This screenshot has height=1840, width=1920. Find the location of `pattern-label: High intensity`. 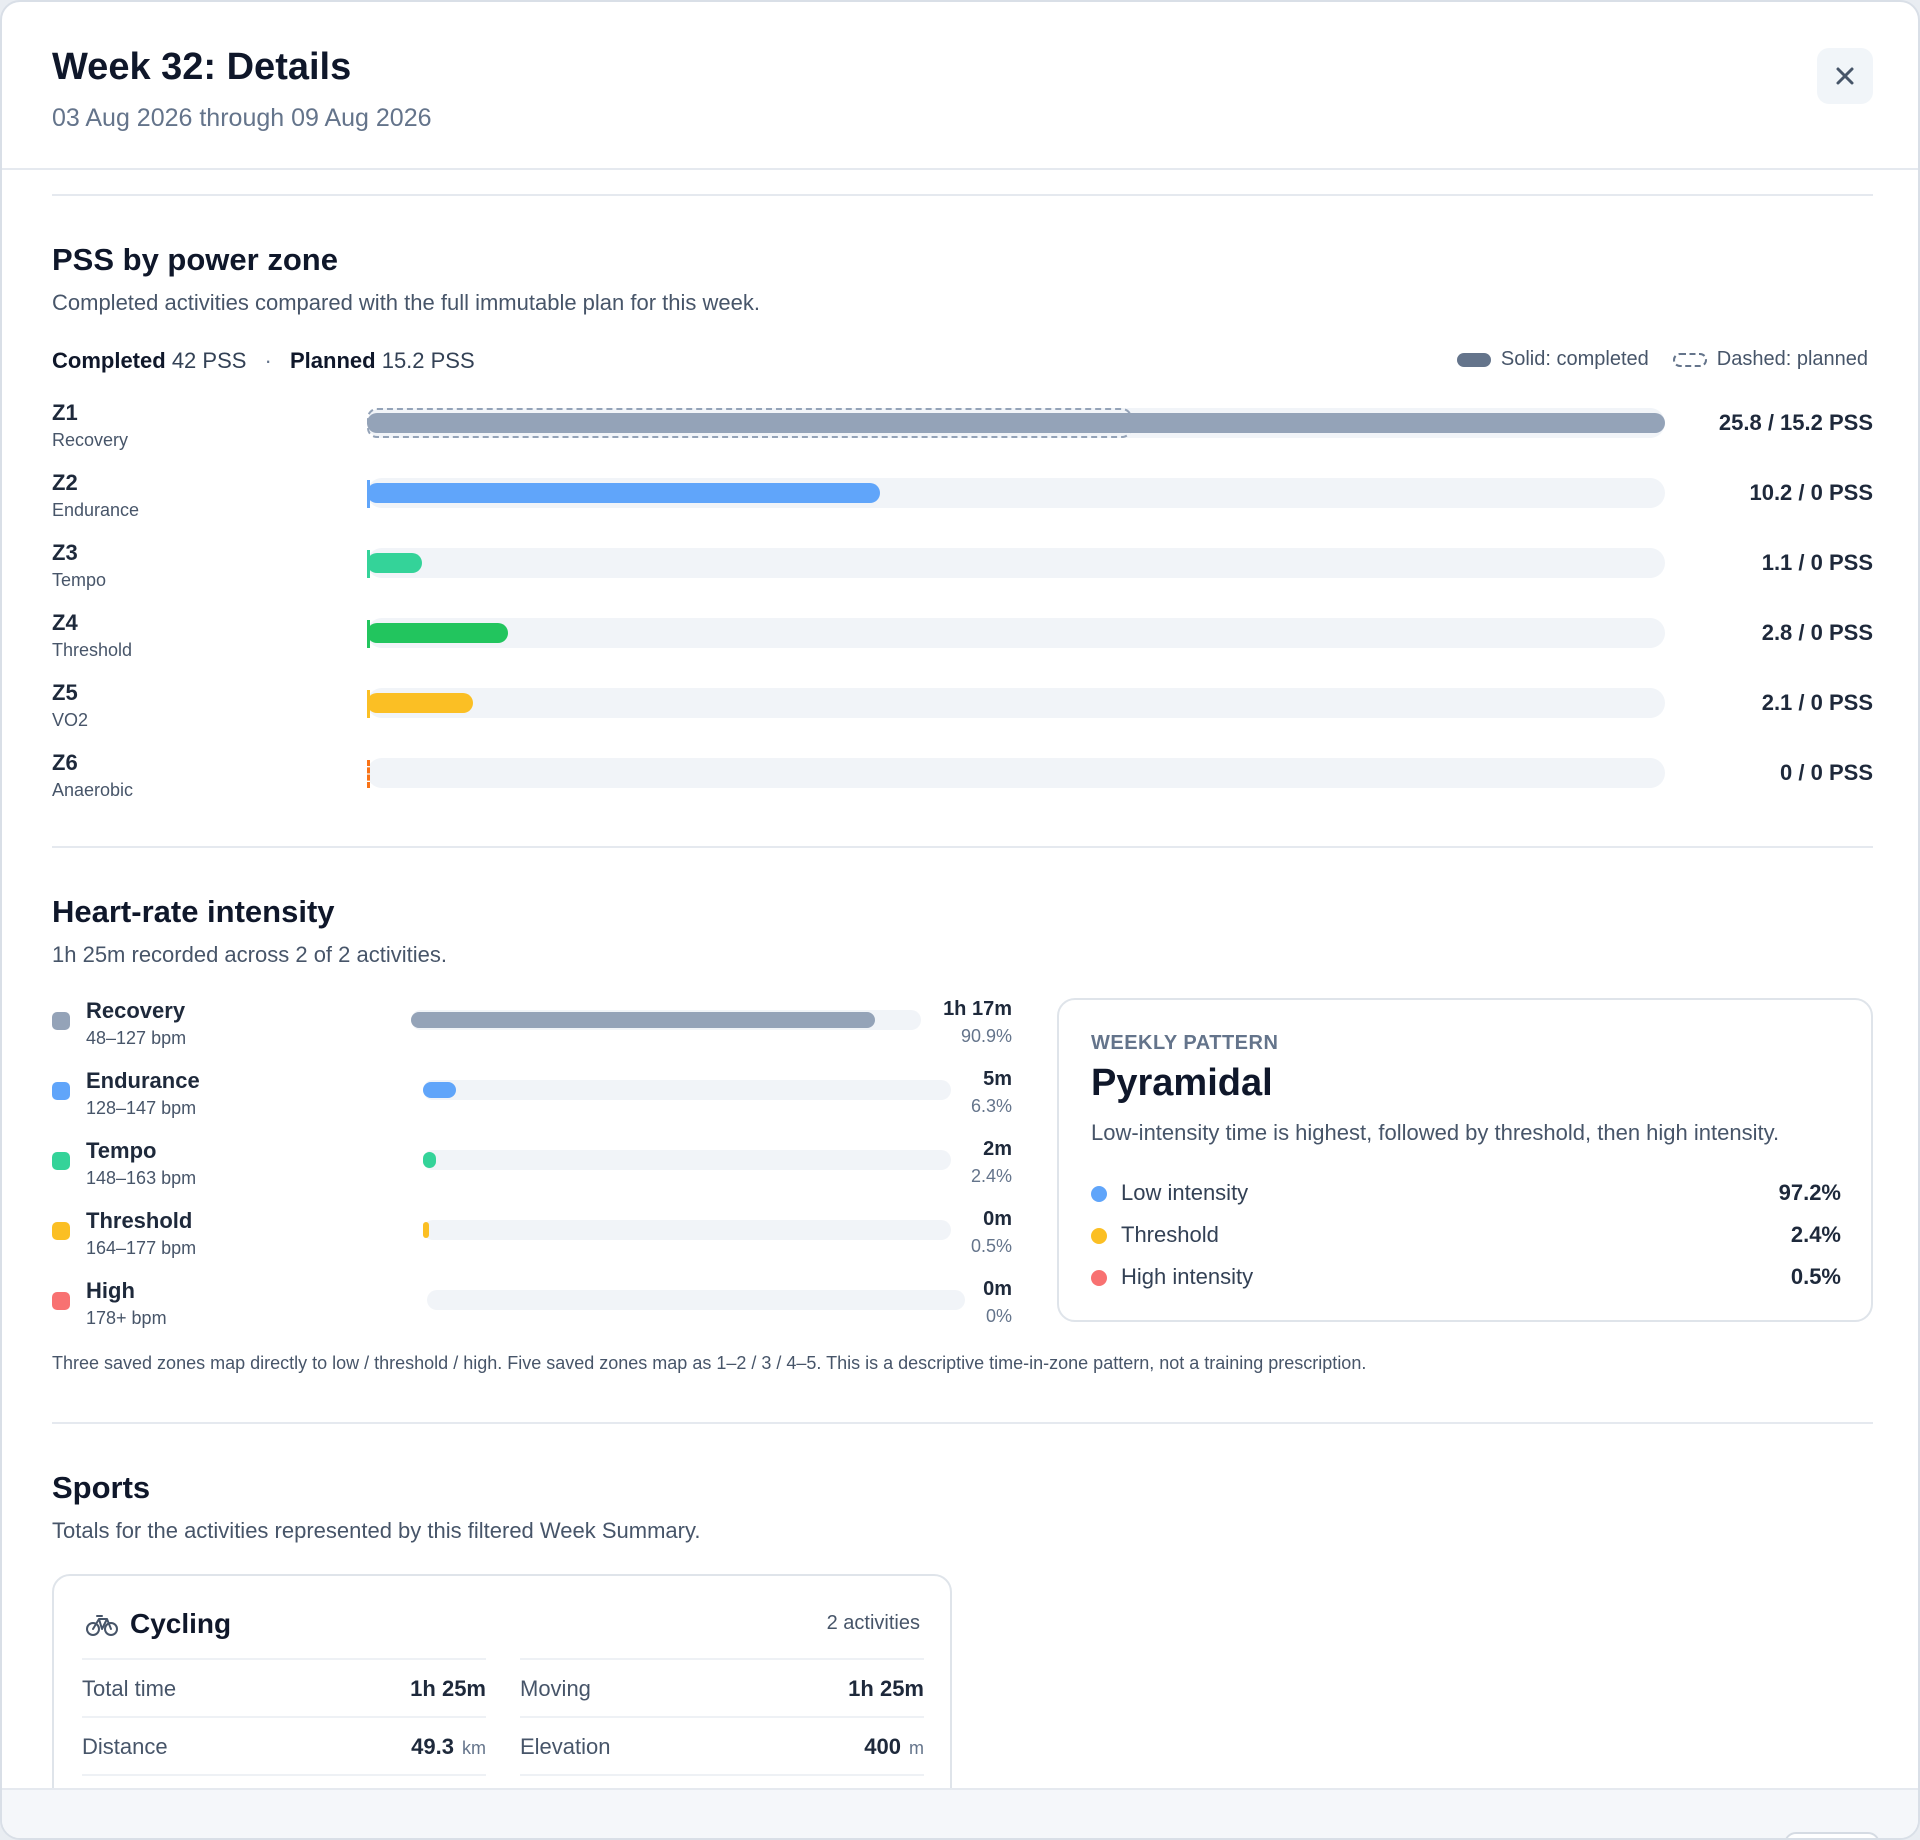

pattern-label: High intensity is located at coordinates (1187, 1276).